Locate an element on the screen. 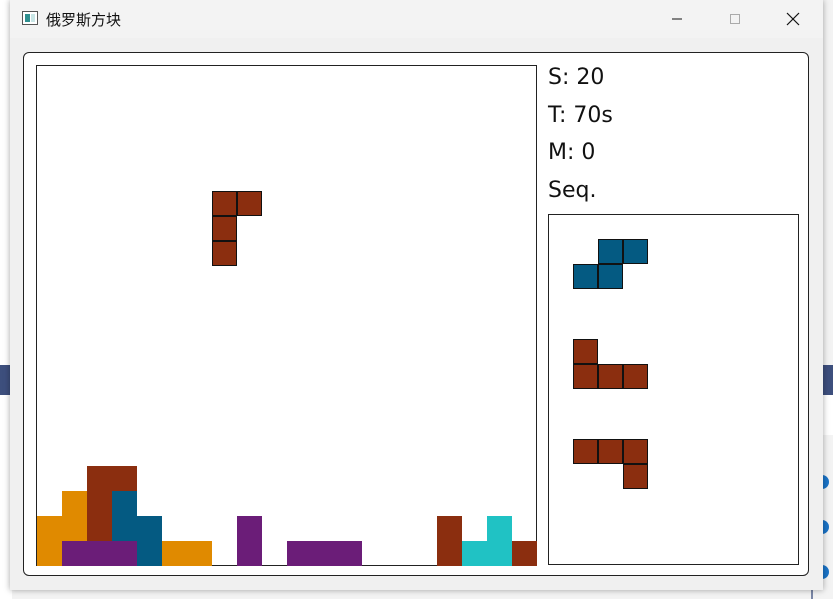  window-title: 俄罗斯方块 is located at coordinates (84, 20).